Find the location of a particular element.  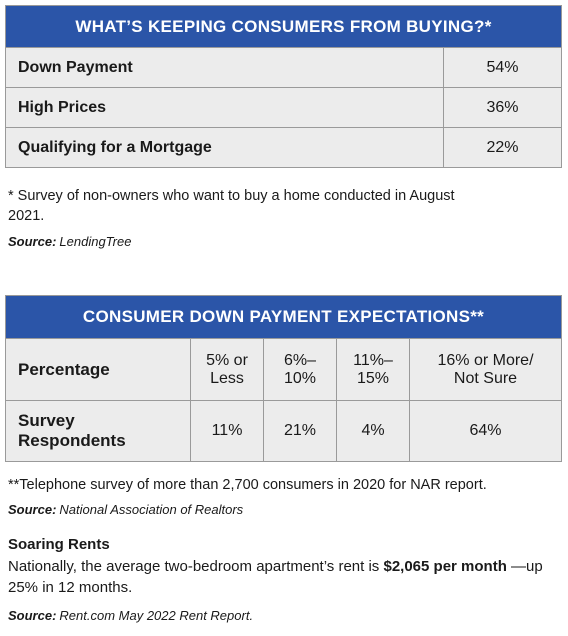

source-text: National Association of Realtors is located at coordinates (151, 509).